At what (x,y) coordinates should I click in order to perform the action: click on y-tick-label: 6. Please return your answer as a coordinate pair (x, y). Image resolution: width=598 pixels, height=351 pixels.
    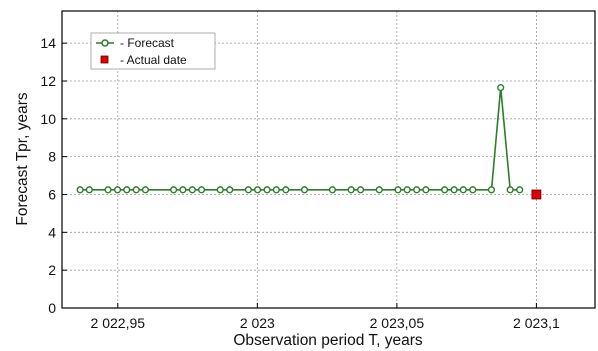
    Looking at the image, I should click on (52, 194).